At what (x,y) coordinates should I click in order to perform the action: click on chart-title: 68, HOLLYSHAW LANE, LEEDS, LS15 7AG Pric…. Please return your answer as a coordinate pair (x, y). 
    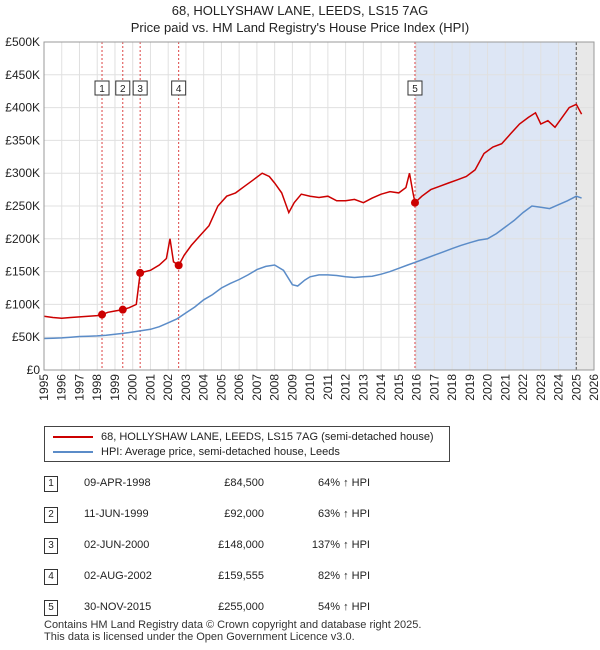
    Looking at the image, I should click on (300, 19).